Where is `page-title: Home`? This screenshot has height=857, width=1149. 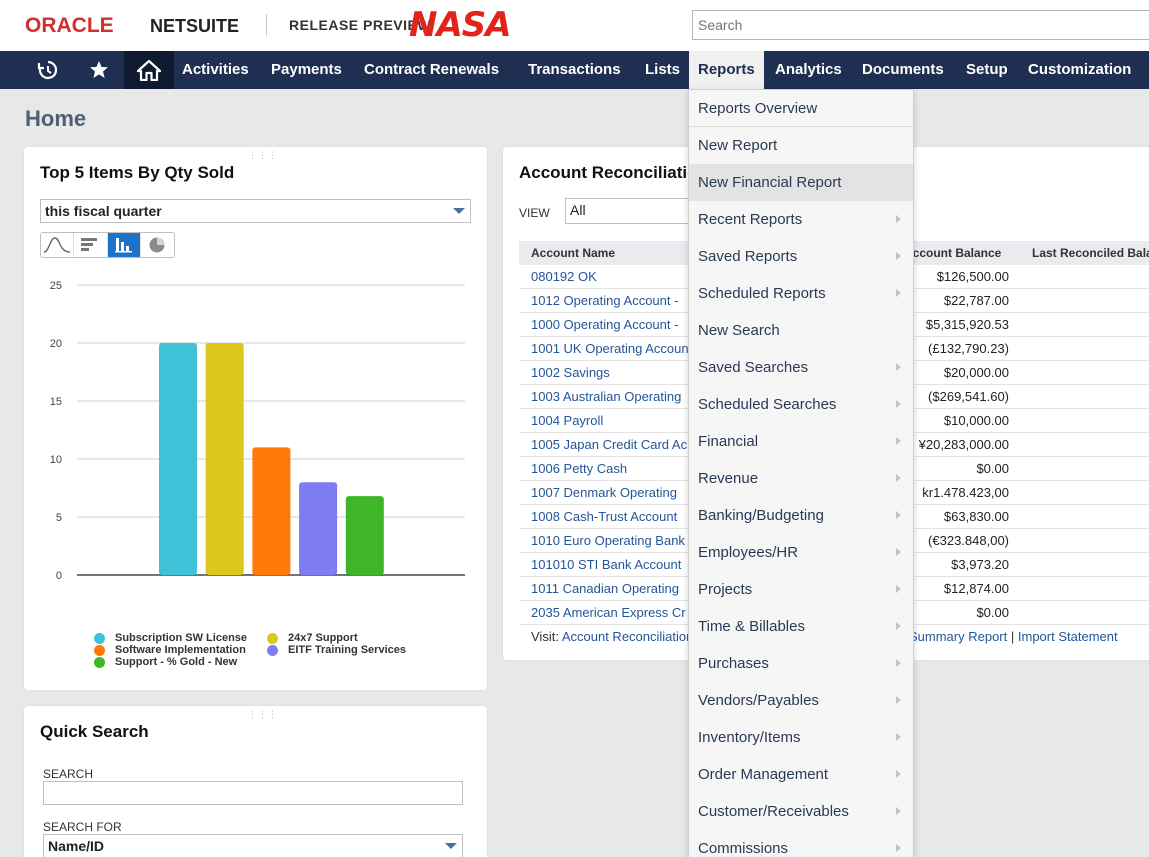
page-title: Home is located at coordinates (56, 118).